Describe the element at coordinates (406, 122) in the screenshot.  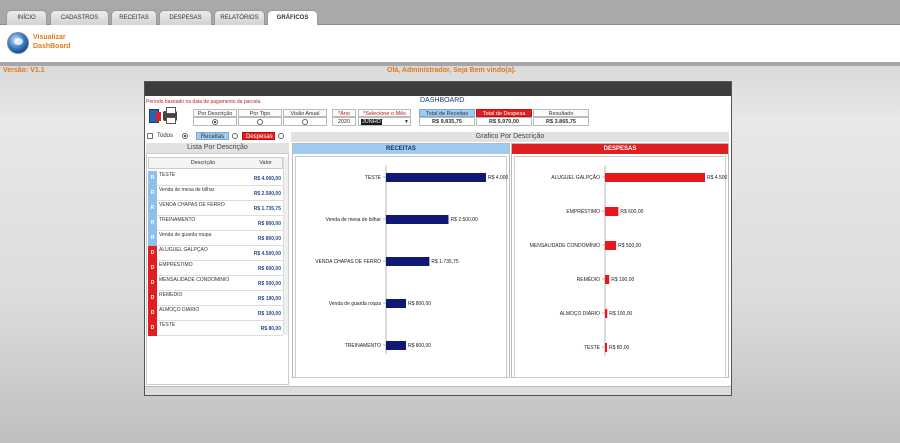
I see `chevron-down-icon: ▼` at that location.